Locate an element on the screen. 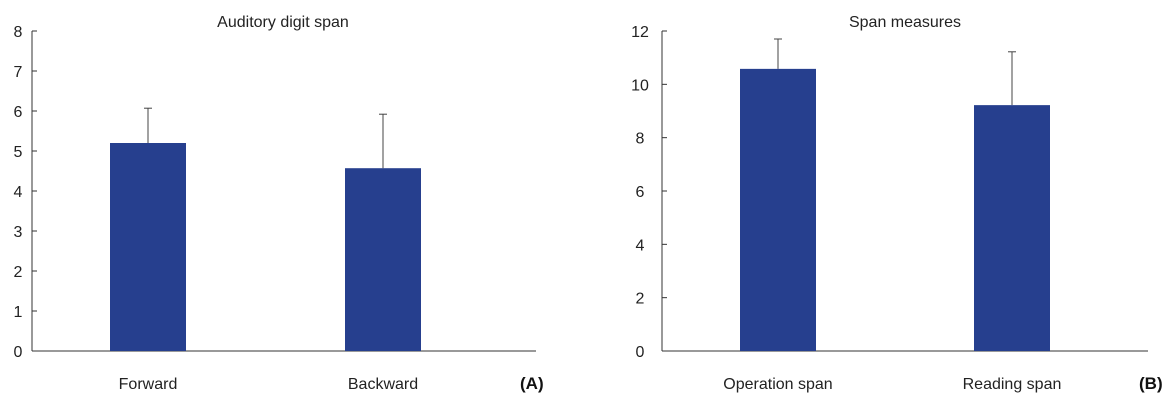 The width and height of the screenshot is (1174, 397). panel-b-title: Span measures is located at coordinates (905, 22).